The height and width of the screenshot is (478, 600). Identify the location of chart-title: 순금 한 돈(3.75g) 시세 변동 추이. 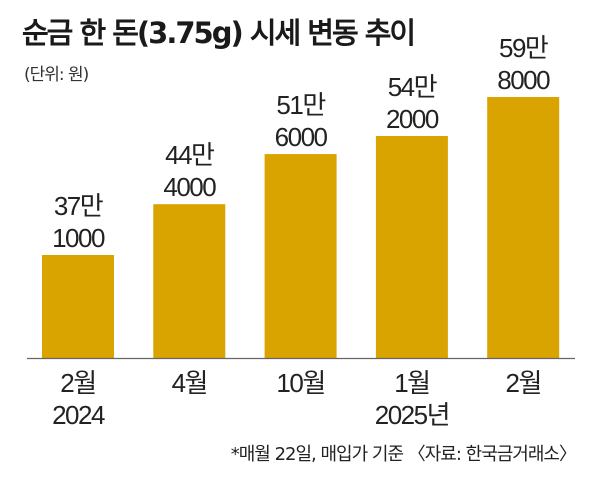
(219, 33).